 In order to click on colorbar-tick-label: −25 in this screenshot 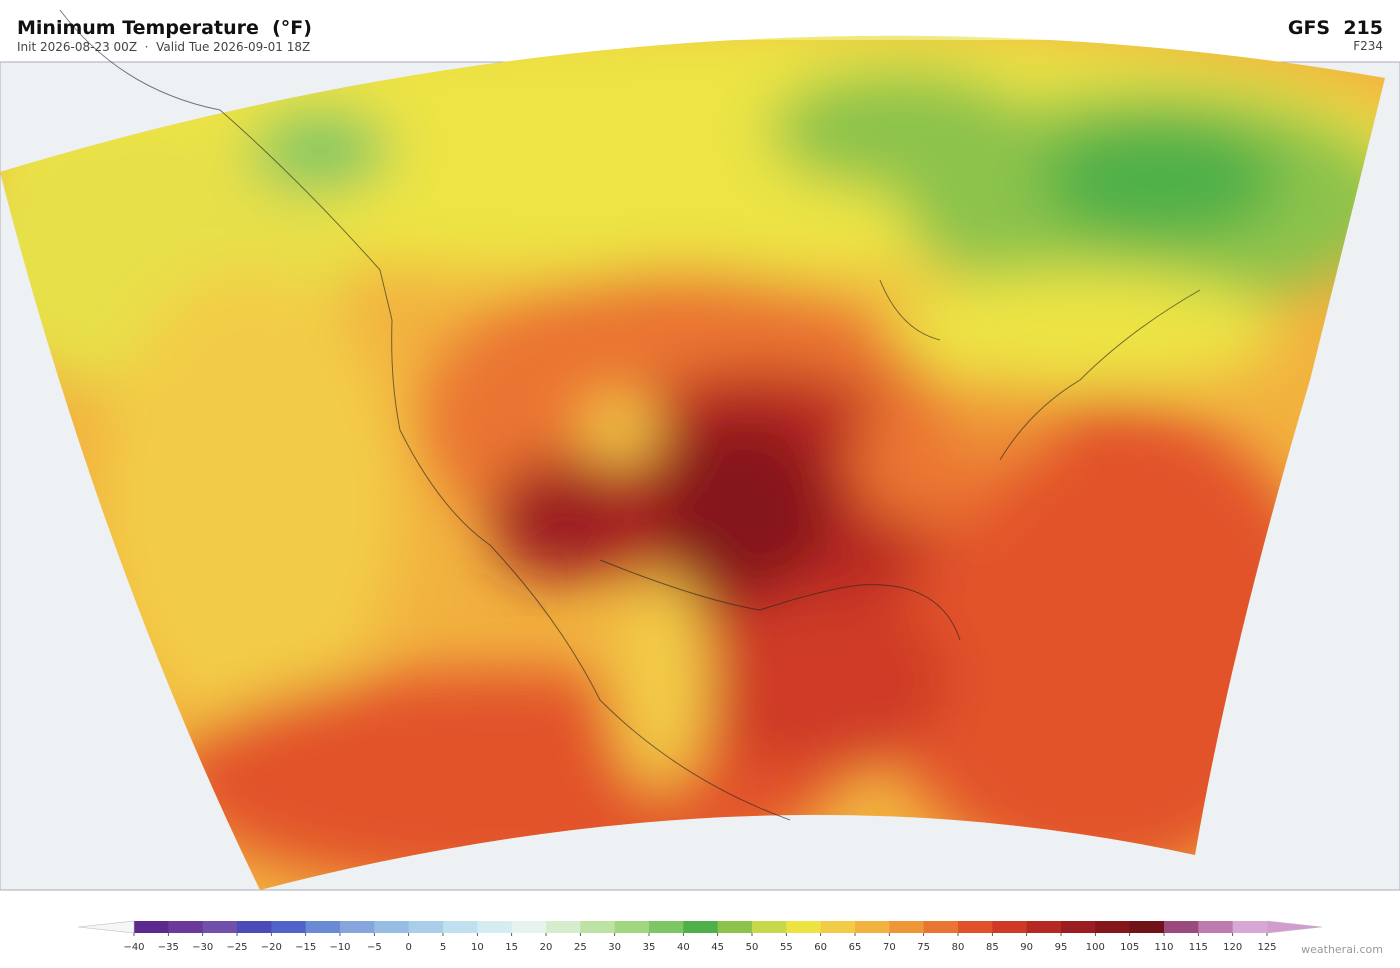, I will do `click(236, 947)`.